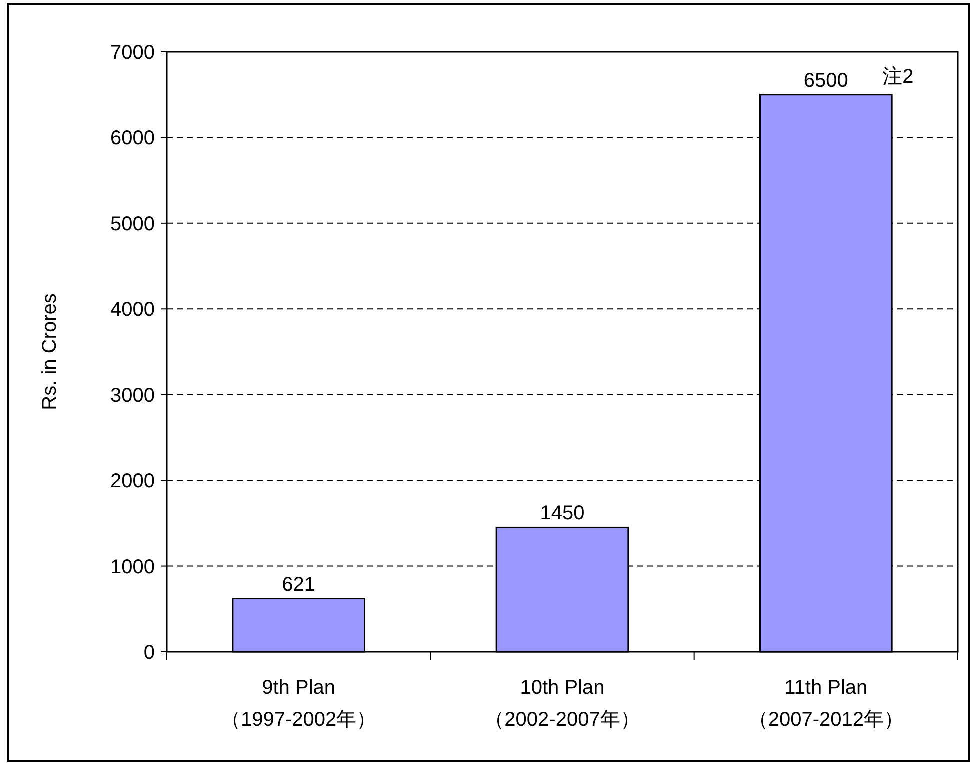  What do you see at coordinates (132, 139) in the screenshot?
I see `y-tick-label: 6000` at bounding box center [132, 139].